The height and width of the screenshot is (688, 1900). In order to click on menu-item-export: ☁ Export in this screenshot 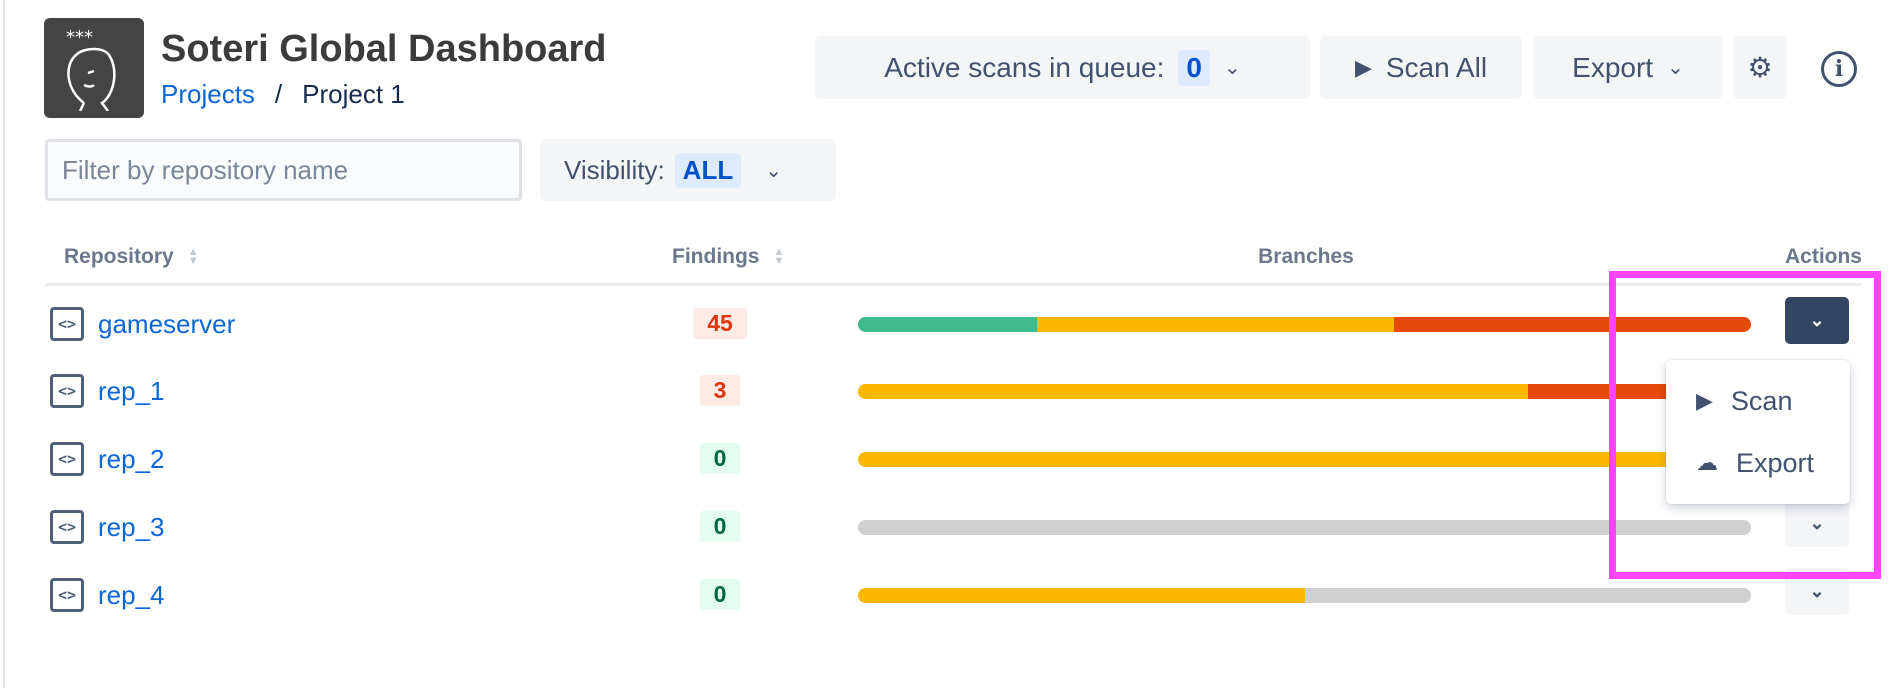, I will do `click(1758, 463)`.